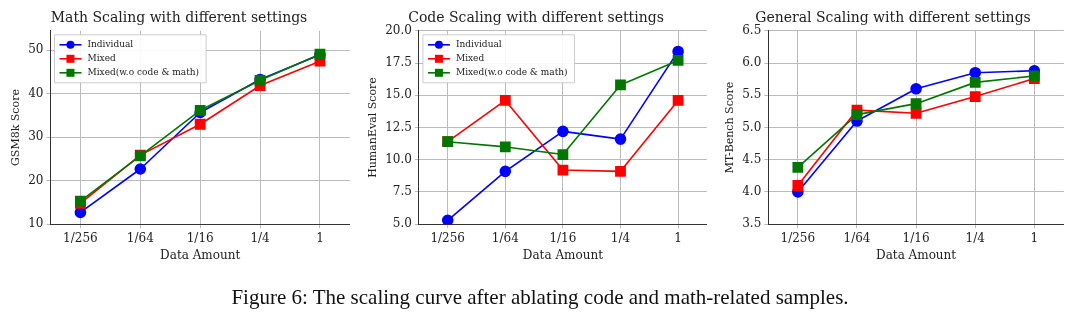 The height and width of the screenshot is (332, 1080). I want to click on y-tick-label: 40, so click(36, 92).